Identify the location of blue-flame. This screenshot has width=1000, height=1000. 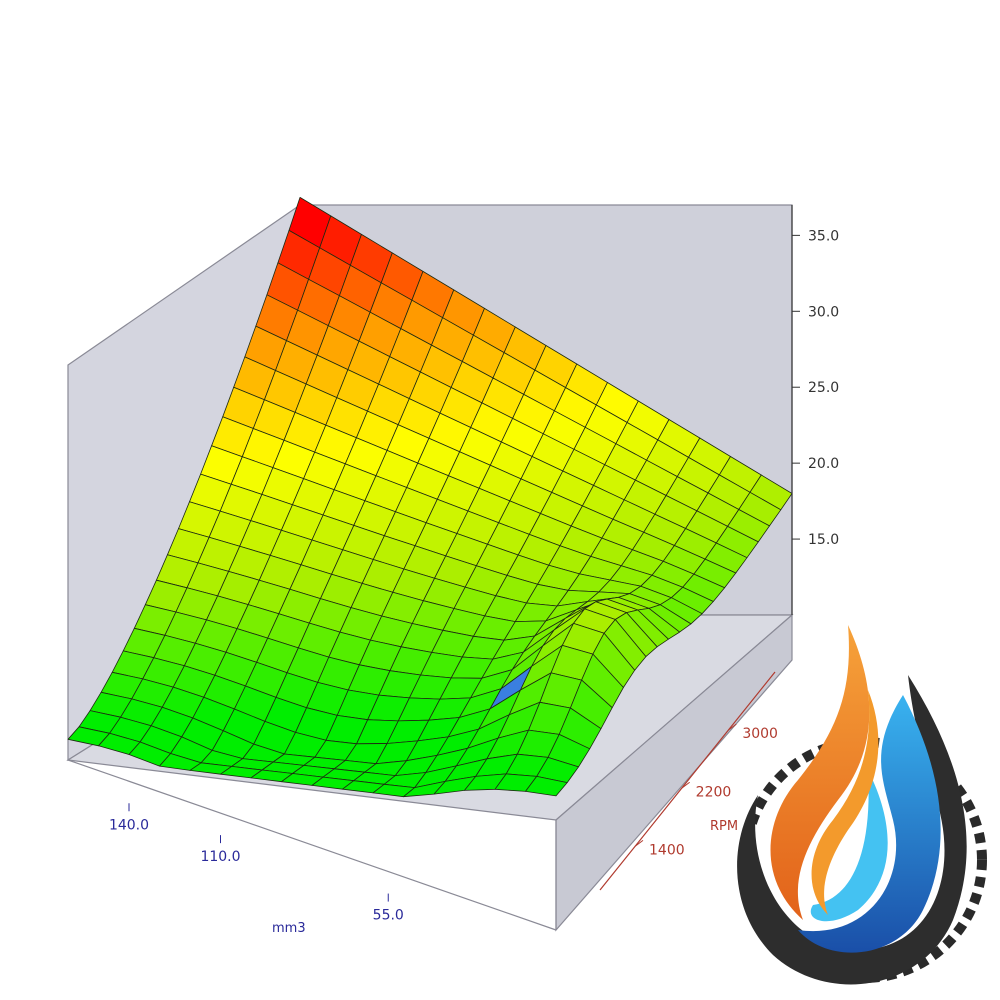
(869, 824).